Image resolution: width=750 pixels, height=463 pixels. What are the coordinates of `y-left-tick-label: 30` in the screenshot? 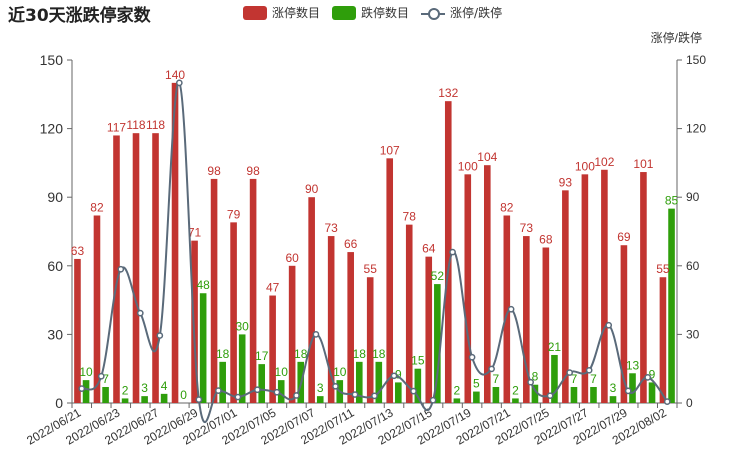 It's located at (55, 334).